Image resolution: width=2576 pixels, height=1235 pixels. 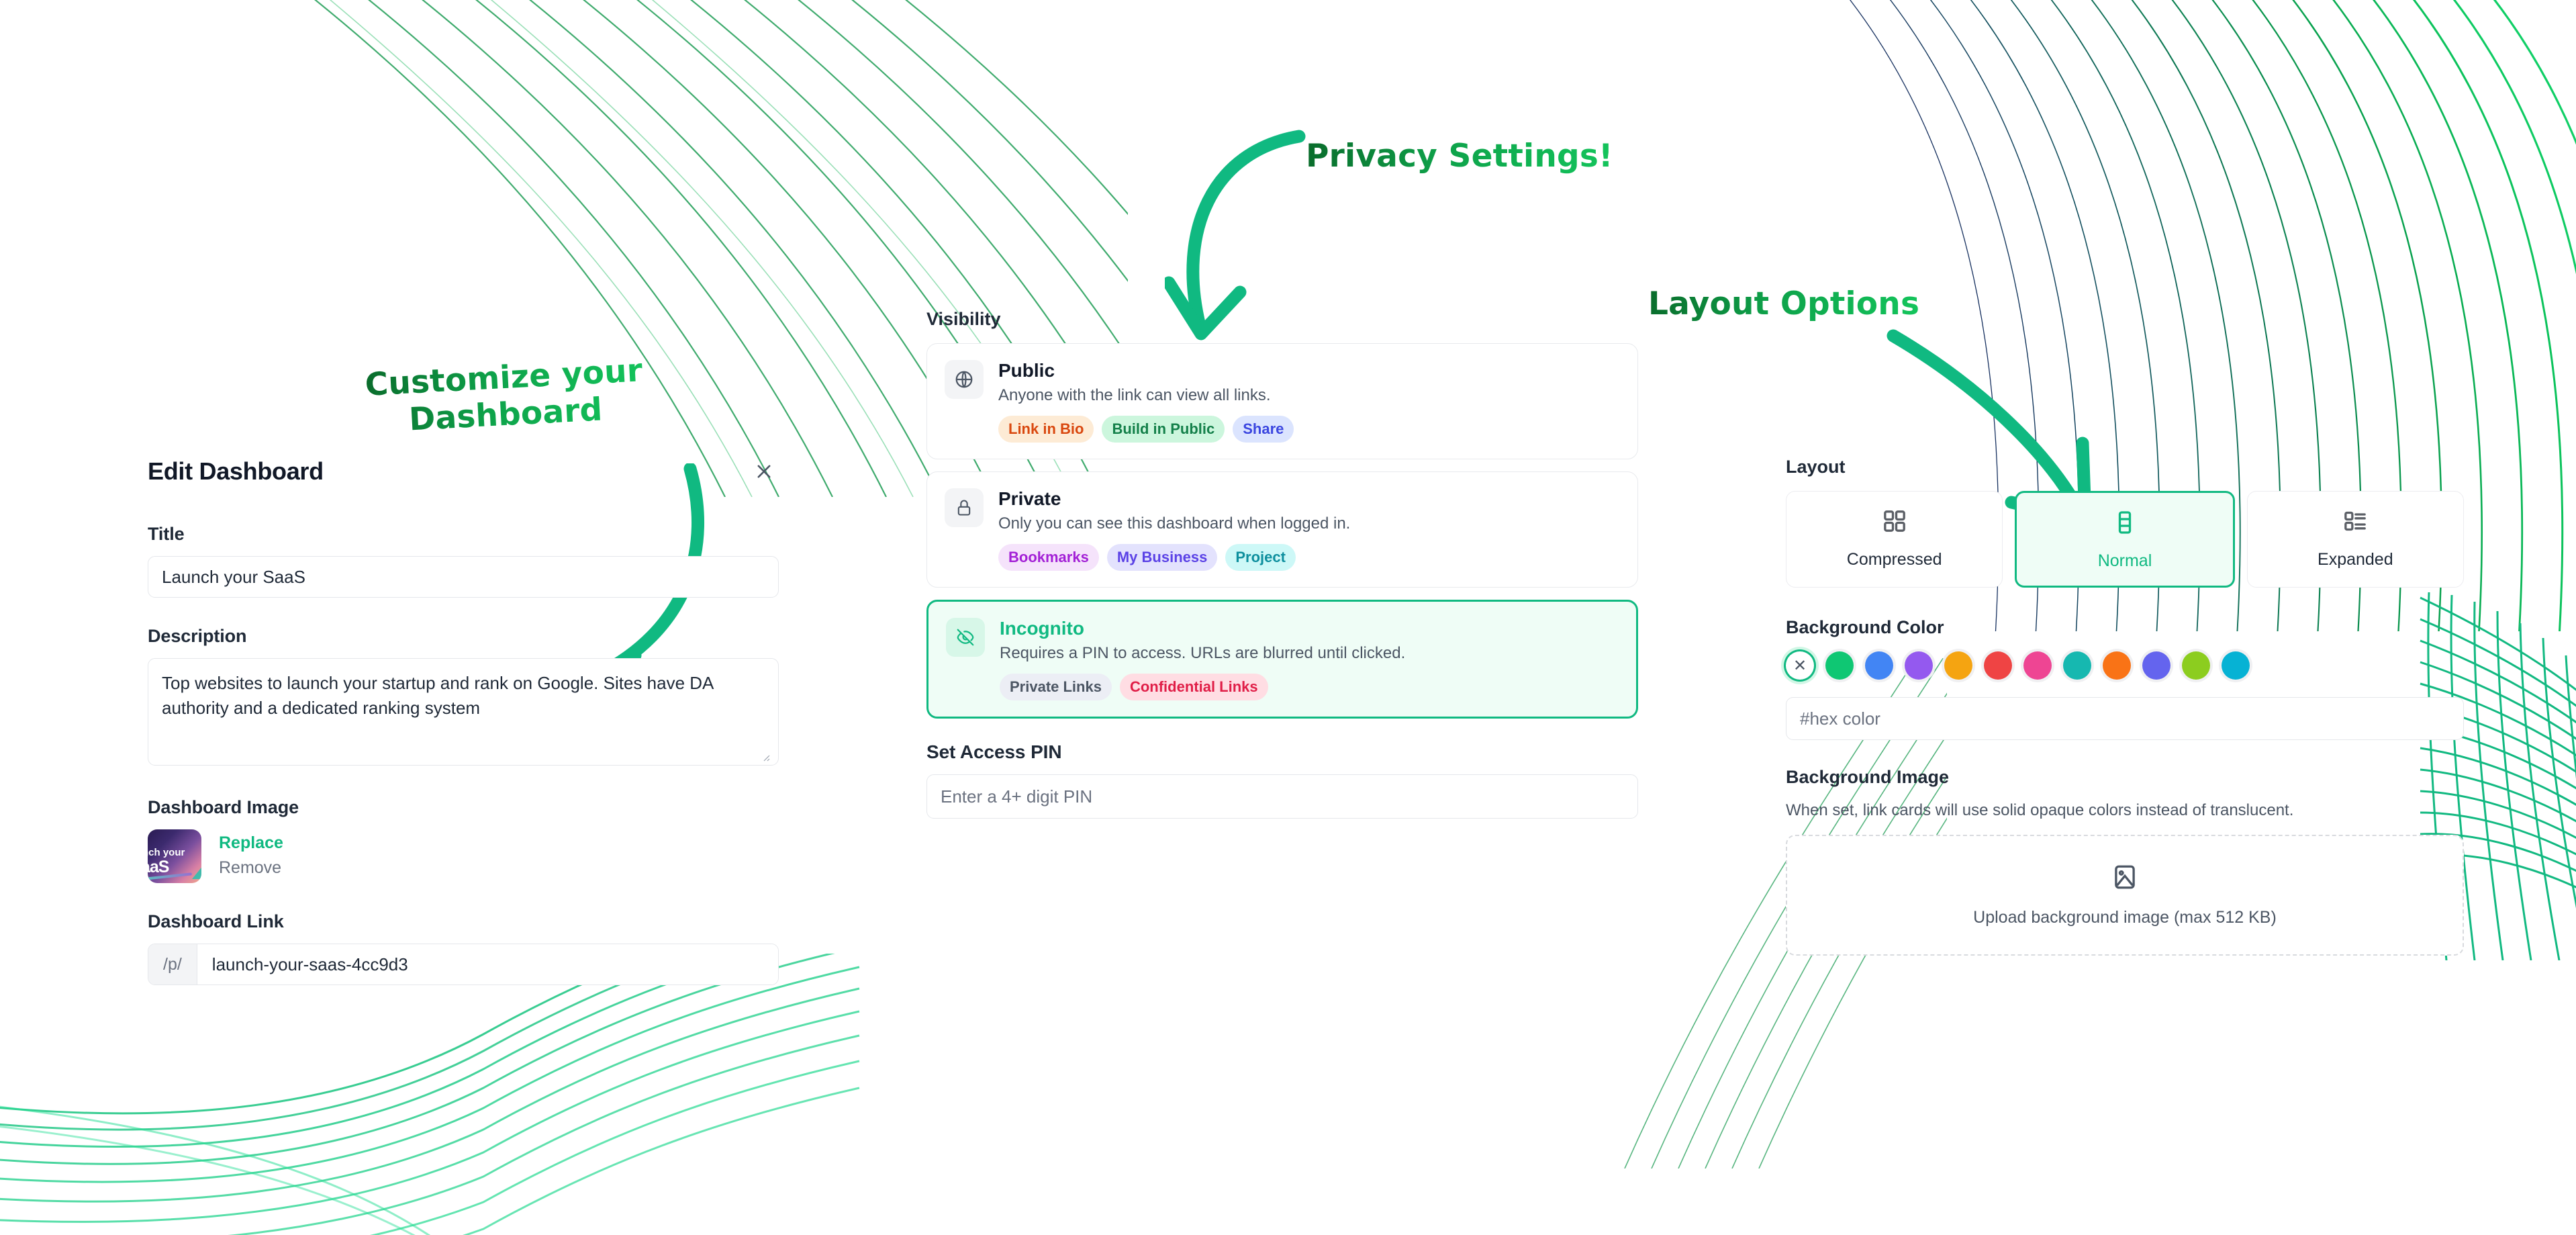 What do you see at coordinates (765, 756) in the screenshot?
I see `resize-handle-icon` at bounding box center [765, 756].